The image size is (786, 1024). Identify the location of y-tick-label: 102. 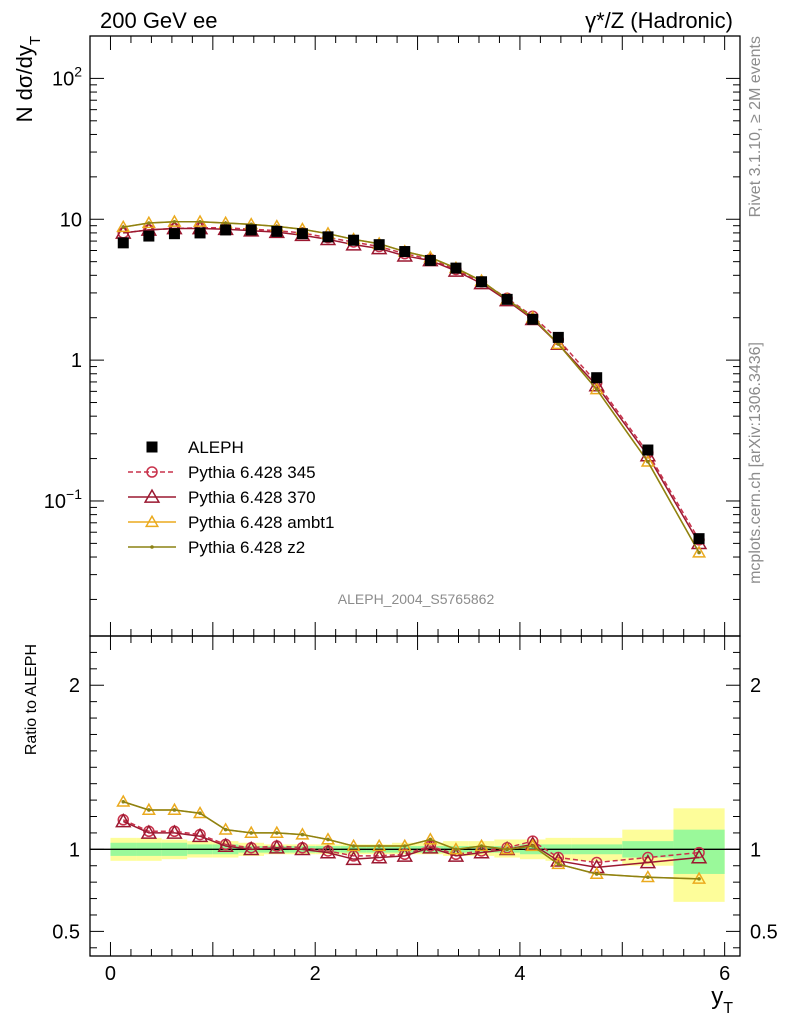
(67, 76).